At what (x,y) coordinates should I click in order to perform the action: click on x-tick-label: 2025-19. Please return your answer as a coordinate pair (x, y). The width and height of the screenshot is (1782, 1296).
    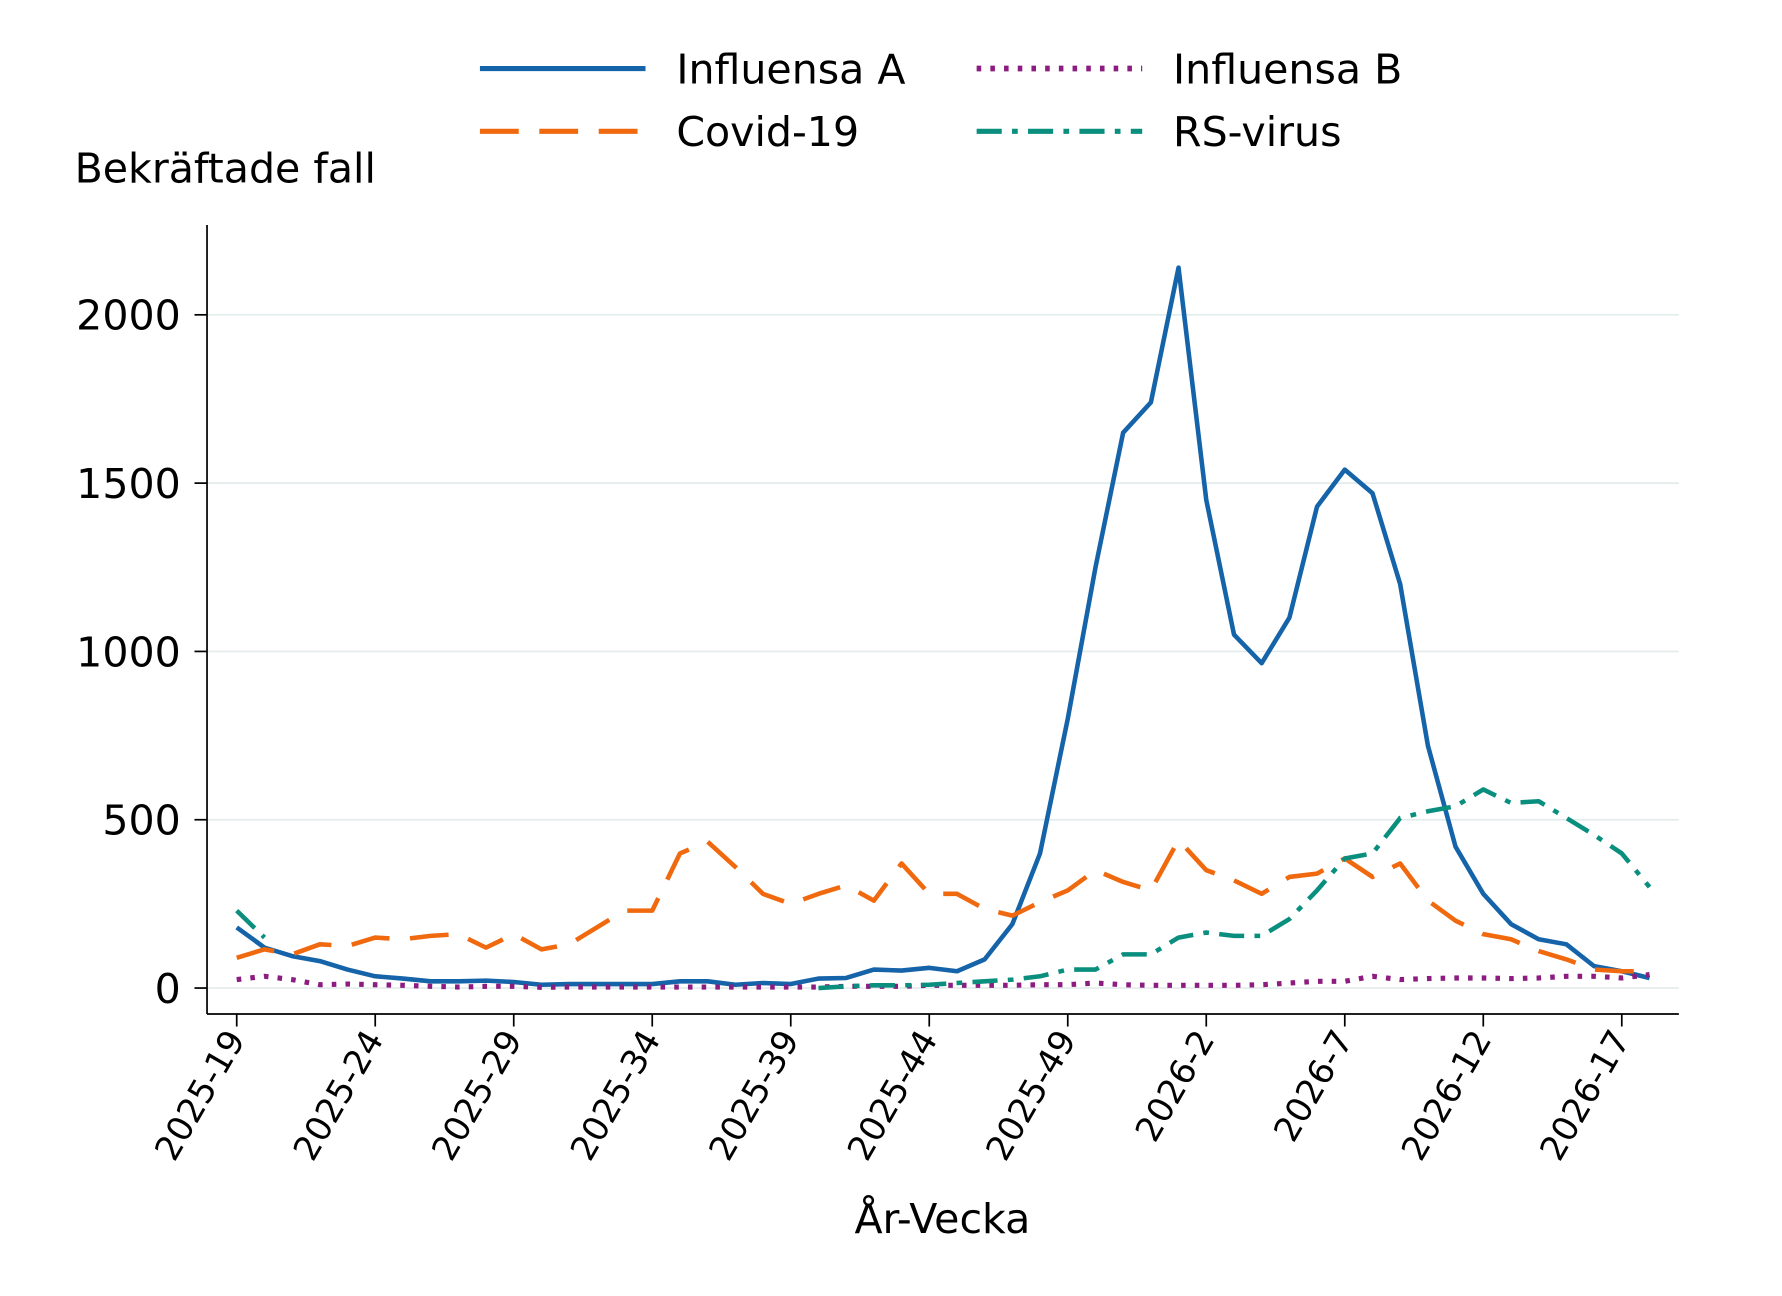
    Looking at the image, I should click on (200, 1096).